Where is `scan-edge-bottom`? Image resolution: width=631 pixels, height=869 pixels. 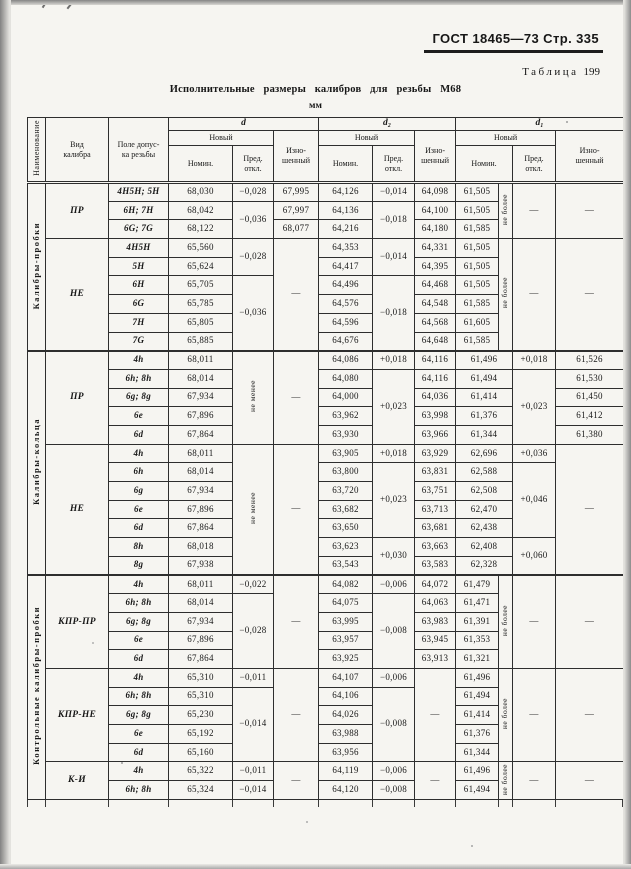
scan-edge-bottom is located at coordinates (315, 866).